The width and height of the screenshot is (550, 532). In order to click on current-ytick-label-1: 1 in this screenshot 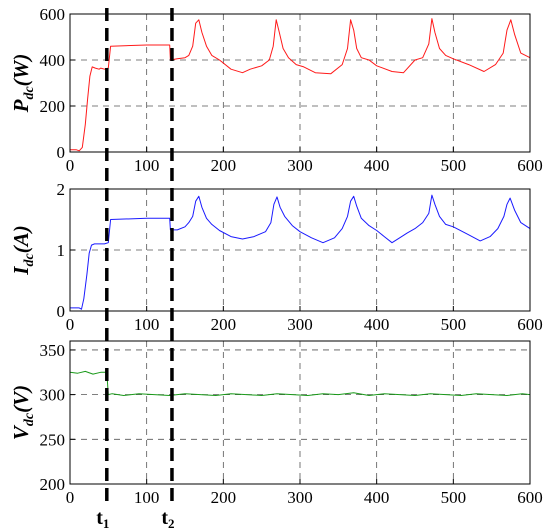, I will do `click(61, 250)`.